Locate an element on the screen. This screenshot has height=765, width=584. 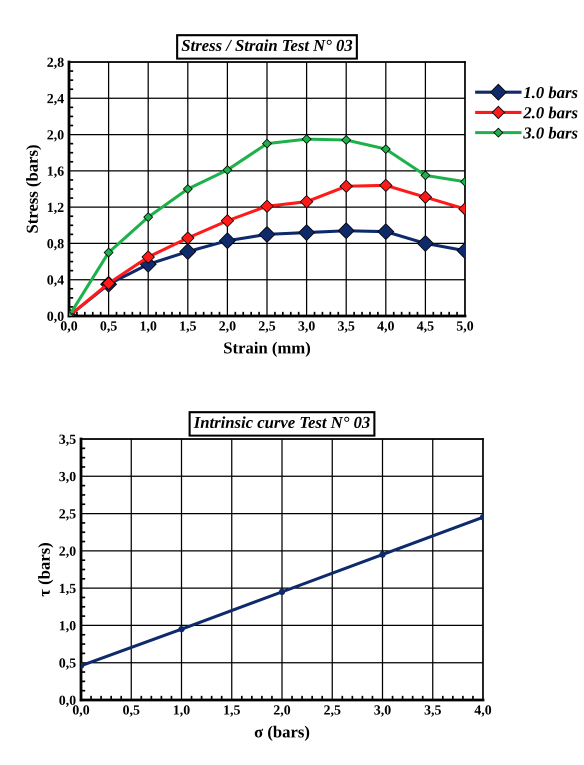
y-axis-title: Stress (bars) is located at coordinates (34, 189).